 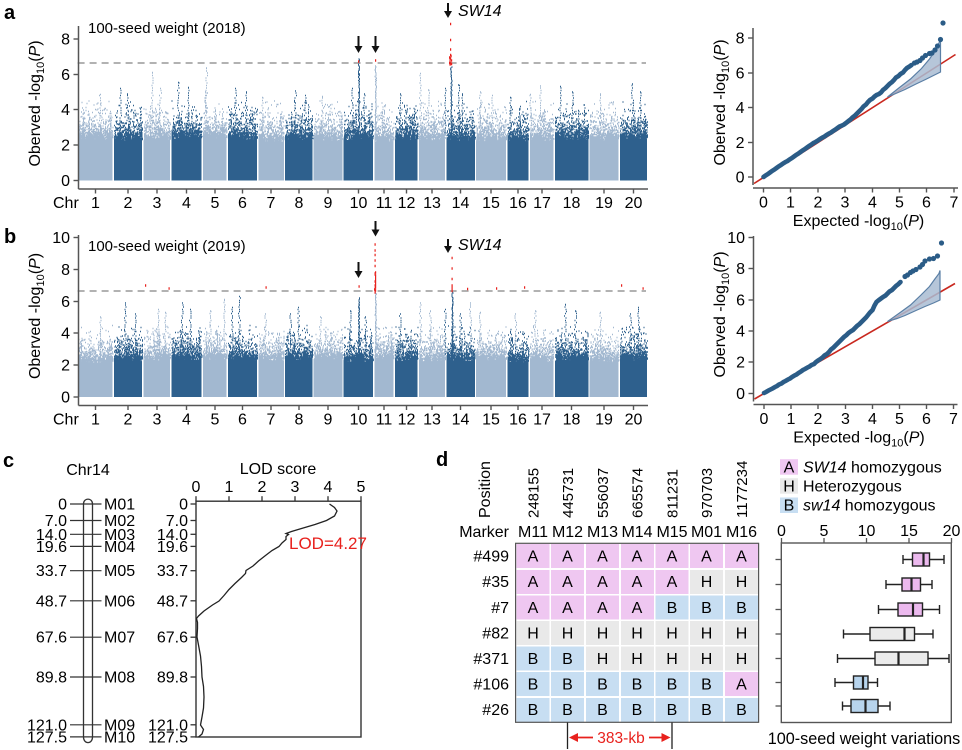 What do you see at coordinates (491, 659) in the screenshot?
I see `svg-text: #371` at bounding box center [491, 659].